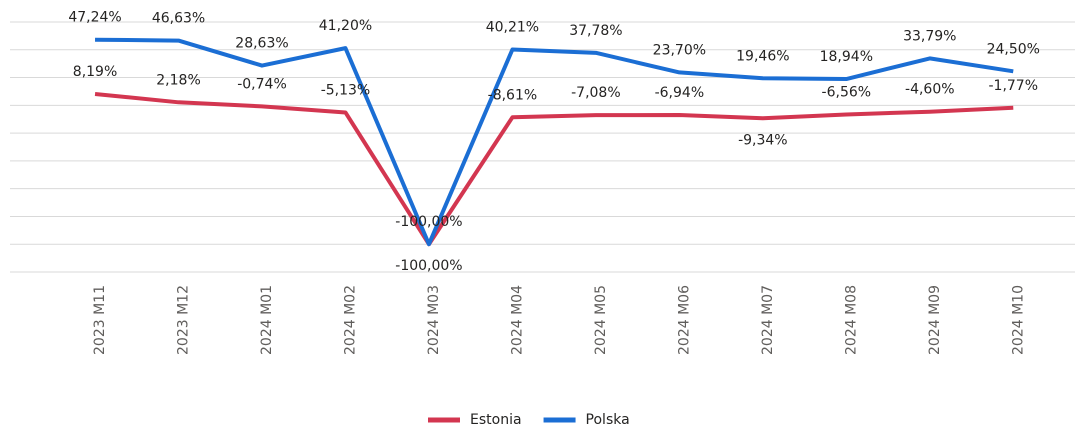 This screenshot has height=431, width=1083. I want to click on data-label: 18,94%, so click(846, 57).